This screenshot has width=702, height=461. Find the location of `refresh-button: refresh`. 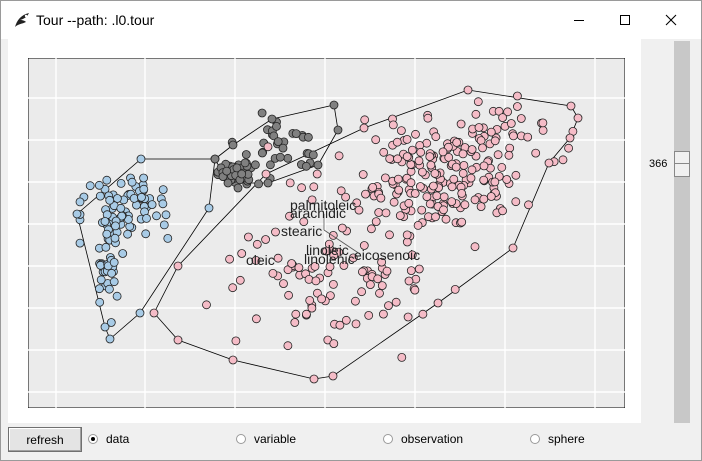

refresh-button: refresh is located at coordinates (45, 439).